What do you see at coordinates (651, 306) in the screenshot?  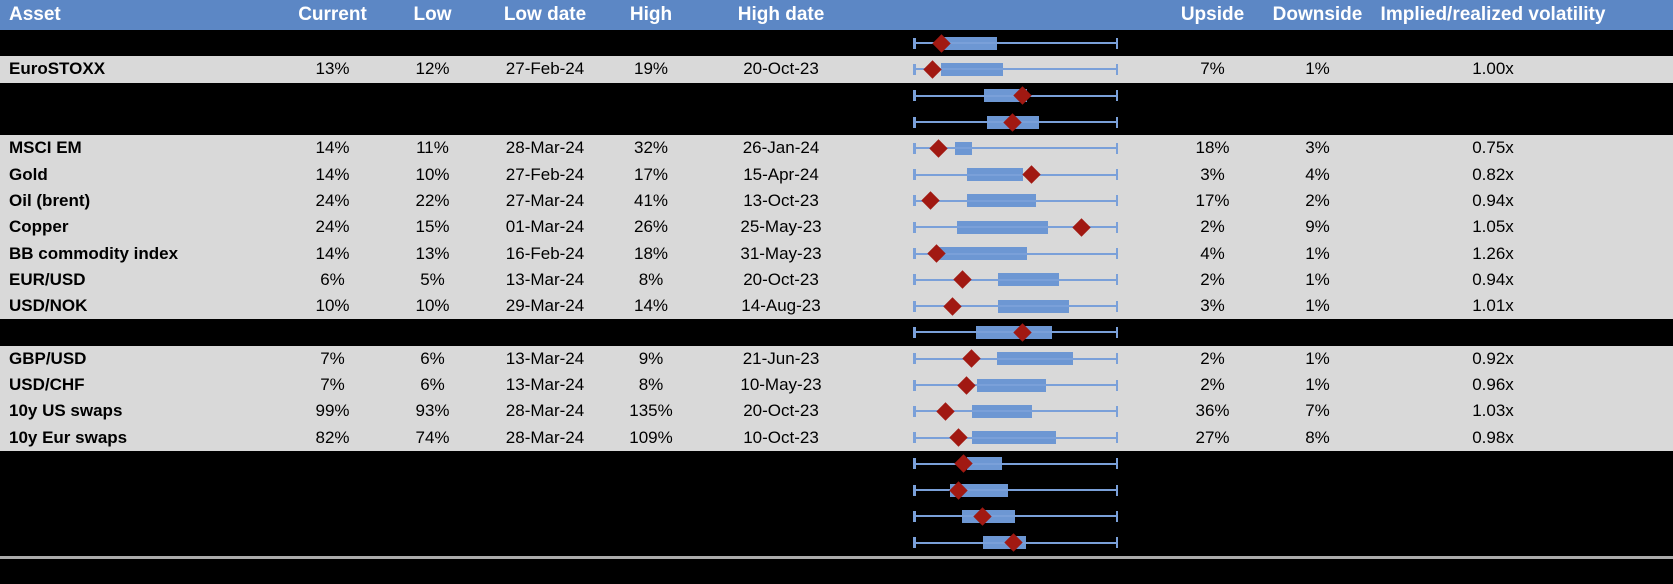 I see `high-cell: 14%` at bounding box center [651, 306].